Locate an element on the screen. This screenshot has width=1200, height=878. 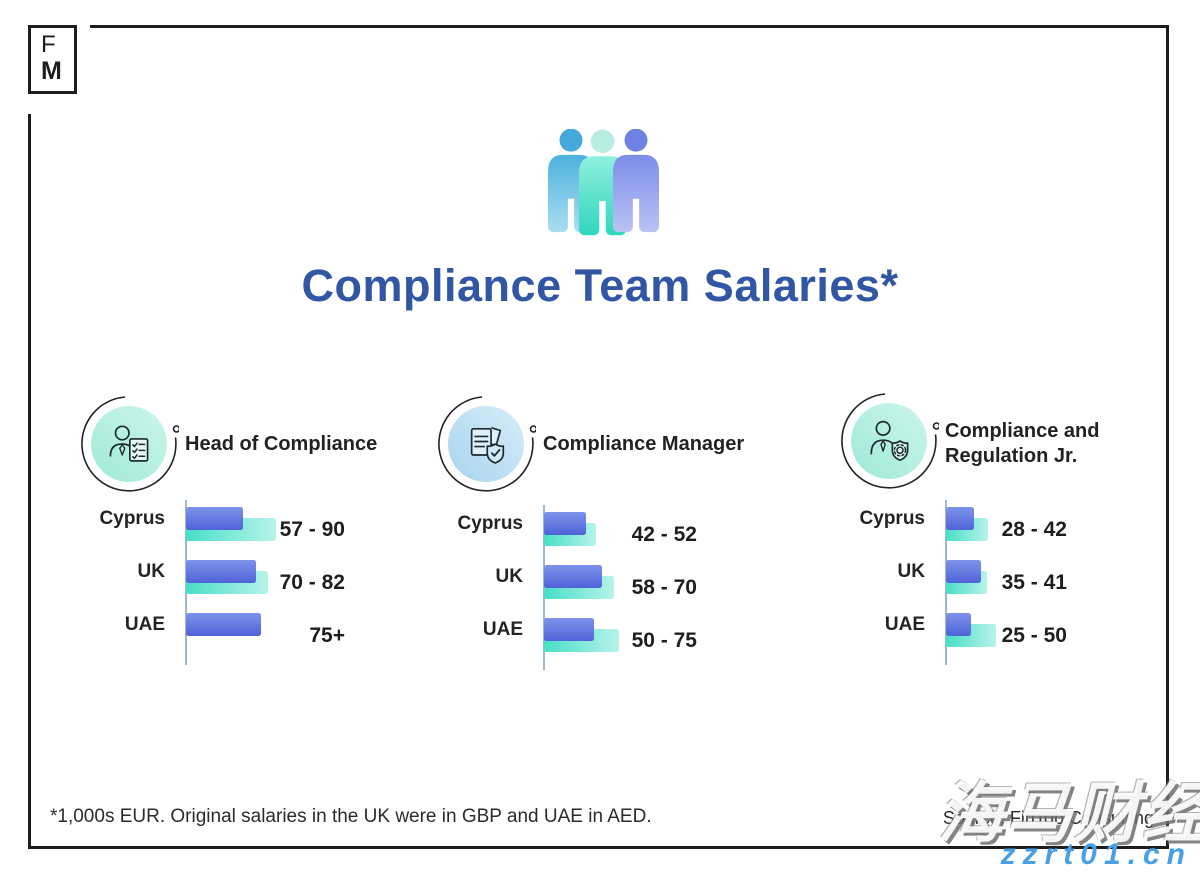
people-group-icon is located at coordinates (601, 193).